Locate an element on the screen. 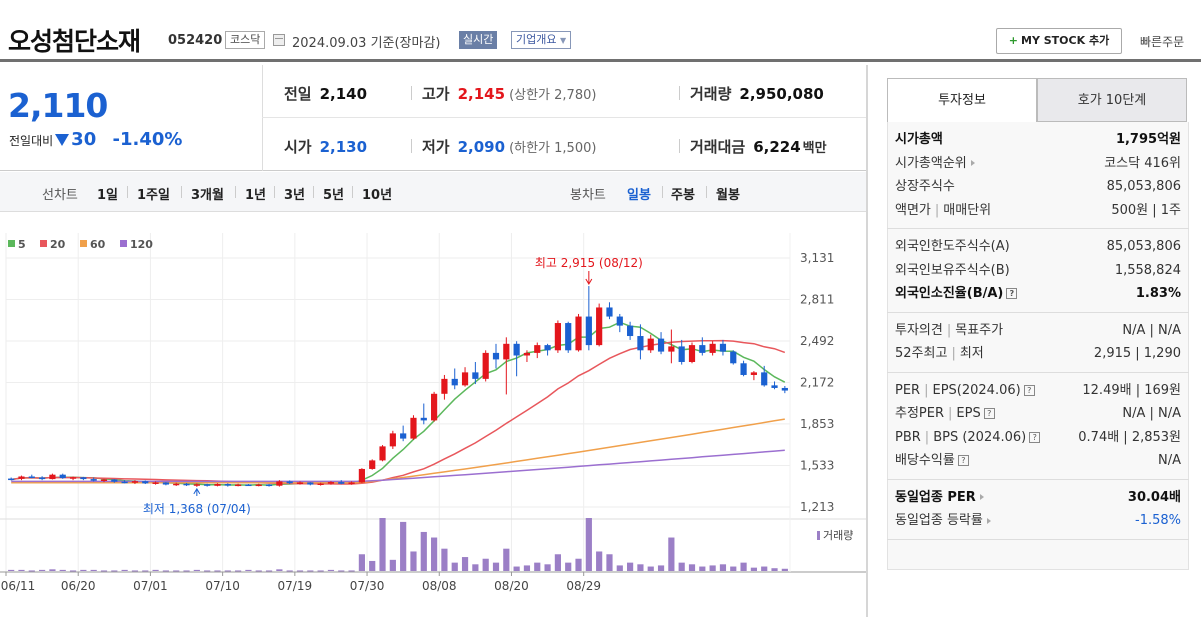  period-3y: 3년 is located at coordinates (295, 195).